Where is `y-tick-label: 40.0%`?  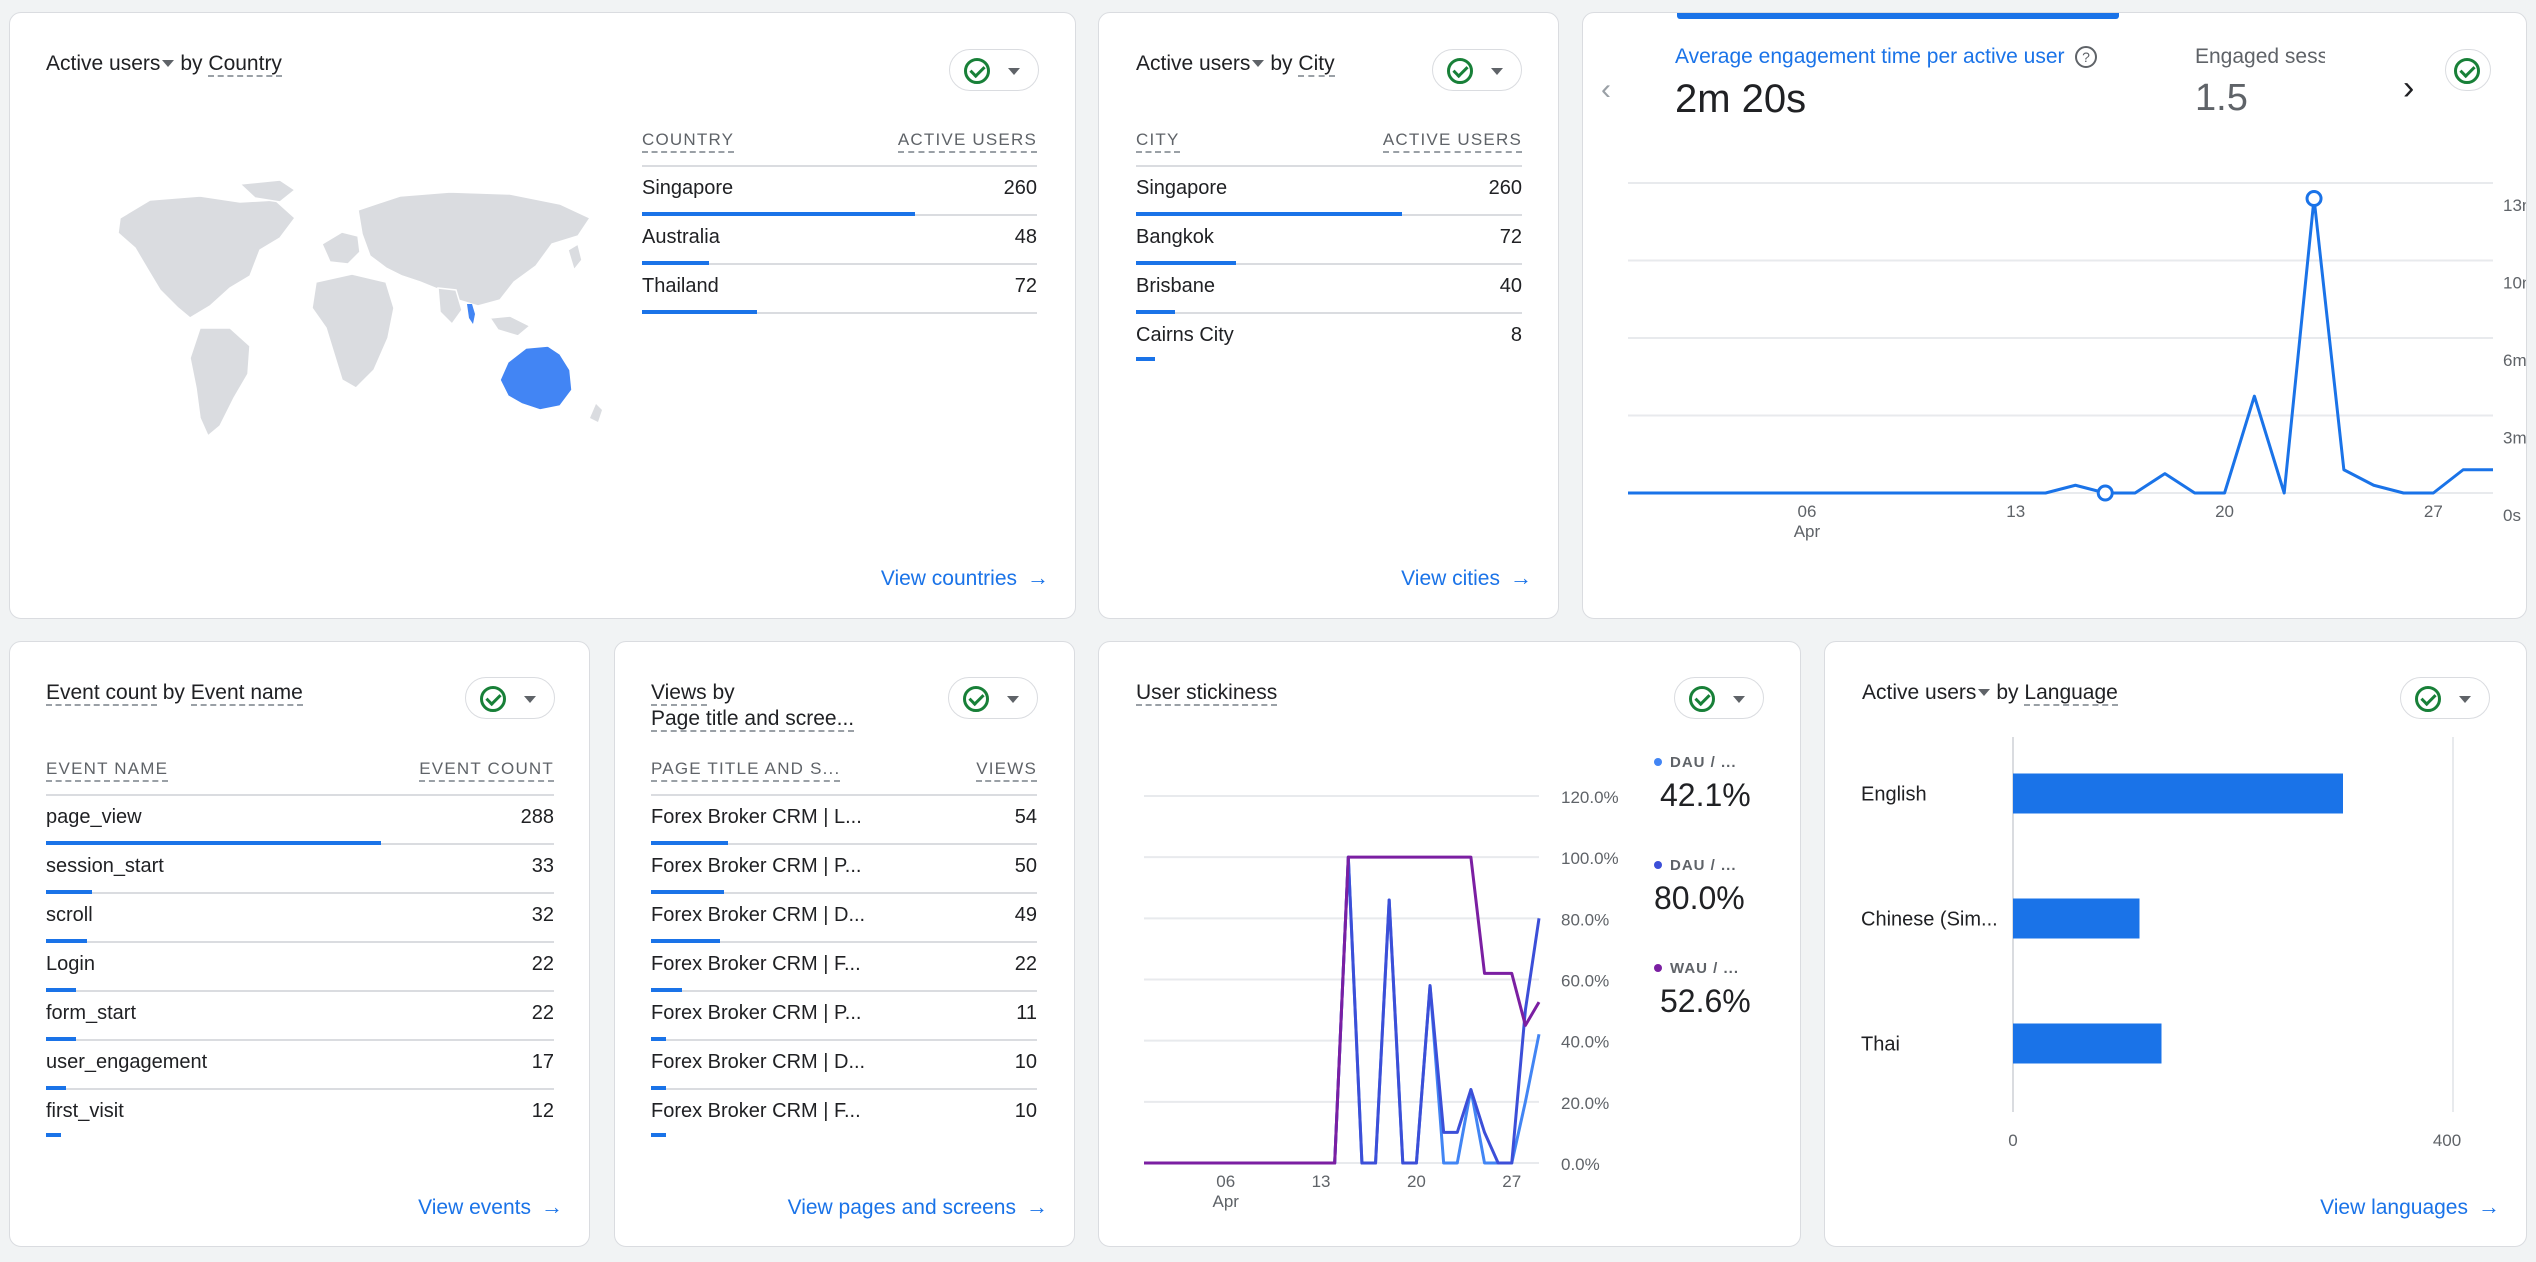
y-tick-label: 40.0% is located at coordinates (1585, 1042).